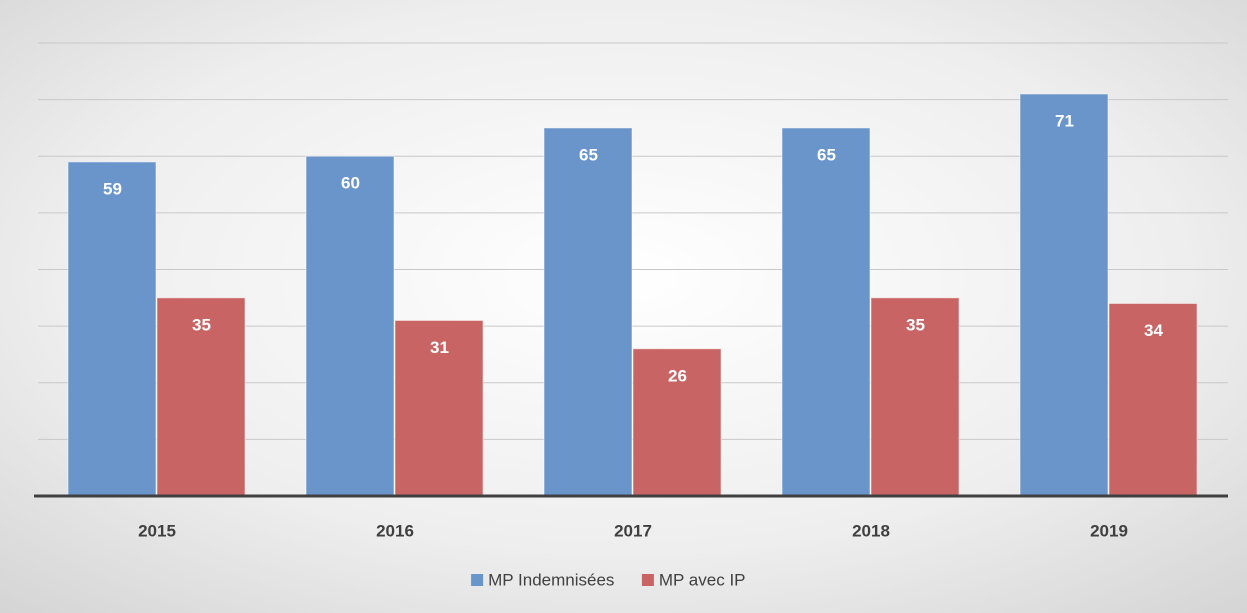 The image size is (1247, 613). What do you see at coordinates (871, 530) in the screenshot?
I see `x-tick-label: 2018` at bounding box center [871, 530].